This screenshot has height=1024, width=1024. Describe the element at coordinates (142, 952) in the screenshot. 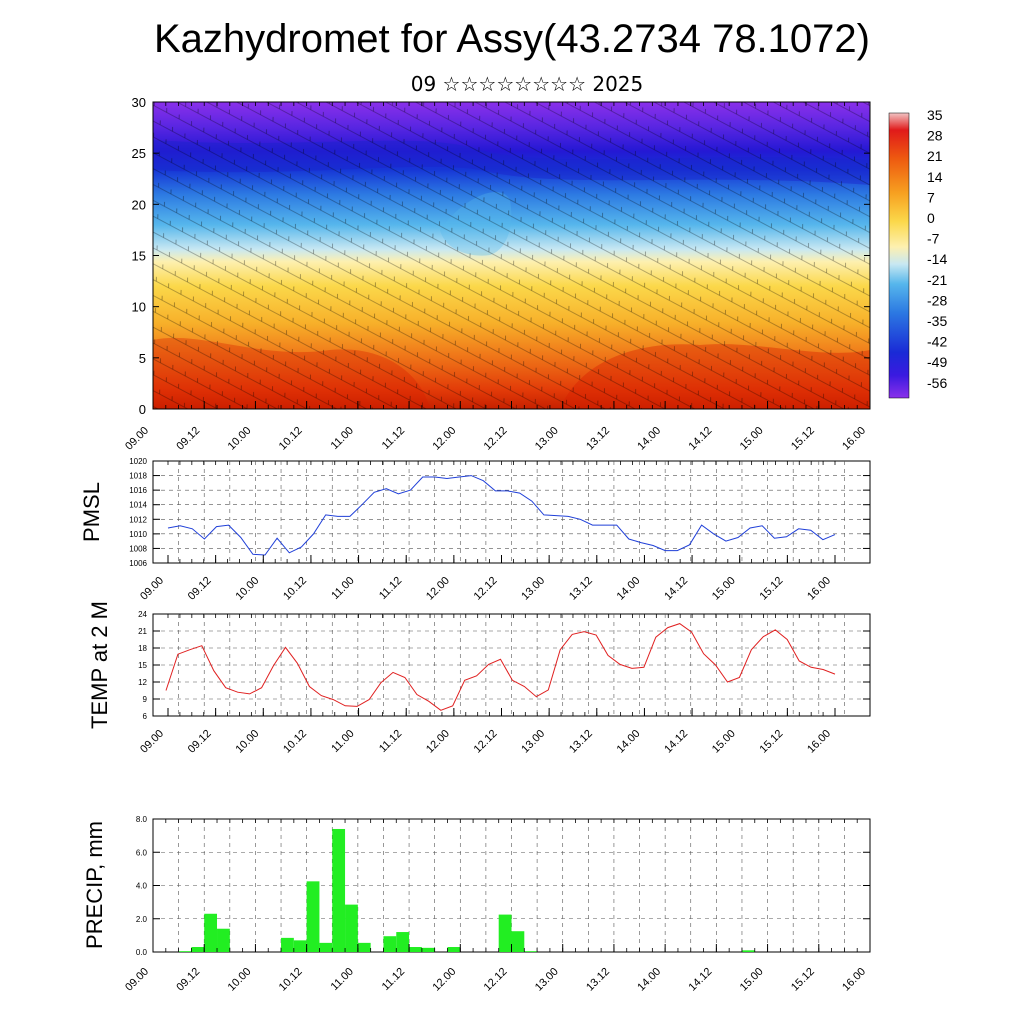

I see `y-tick-label: 0.0` at that location.